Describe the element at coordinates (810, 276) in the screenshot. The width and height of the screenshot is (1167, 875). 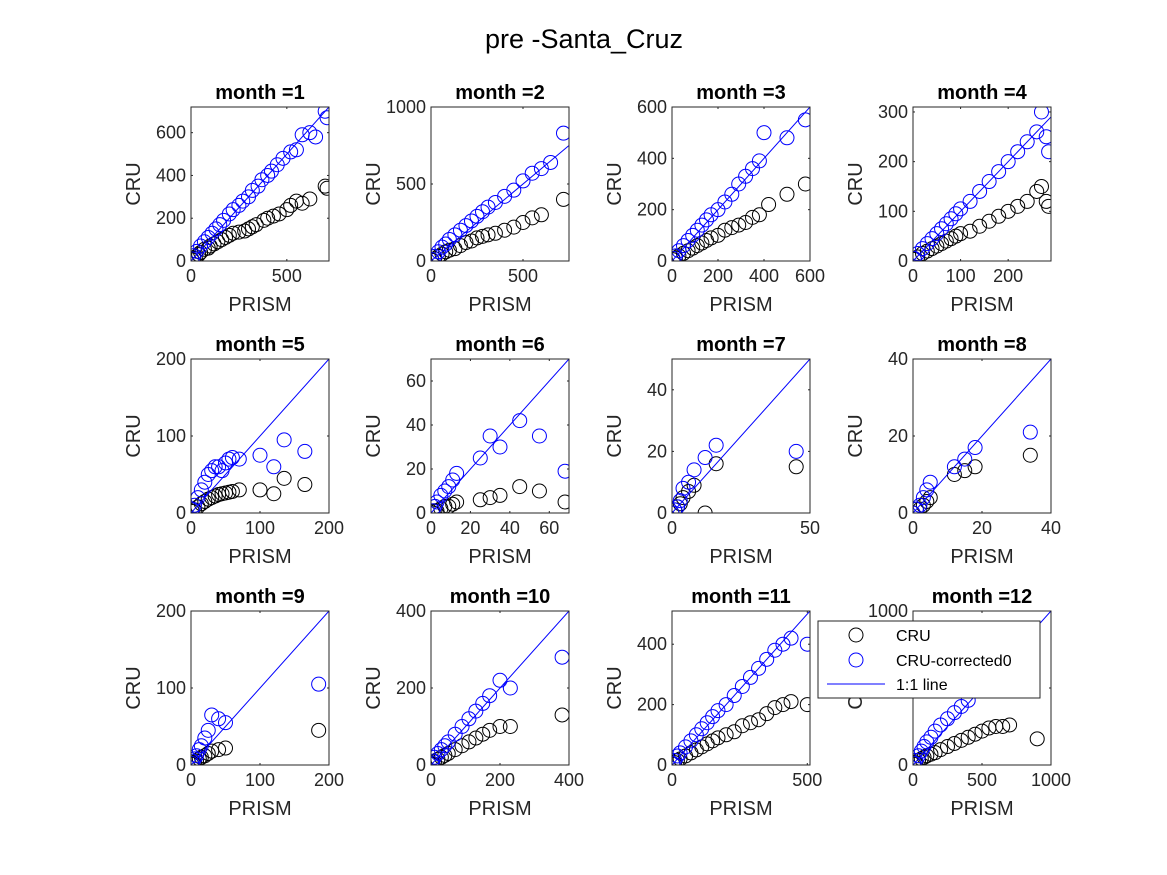
I see `panel-3-xtick-600: 600` at that location.